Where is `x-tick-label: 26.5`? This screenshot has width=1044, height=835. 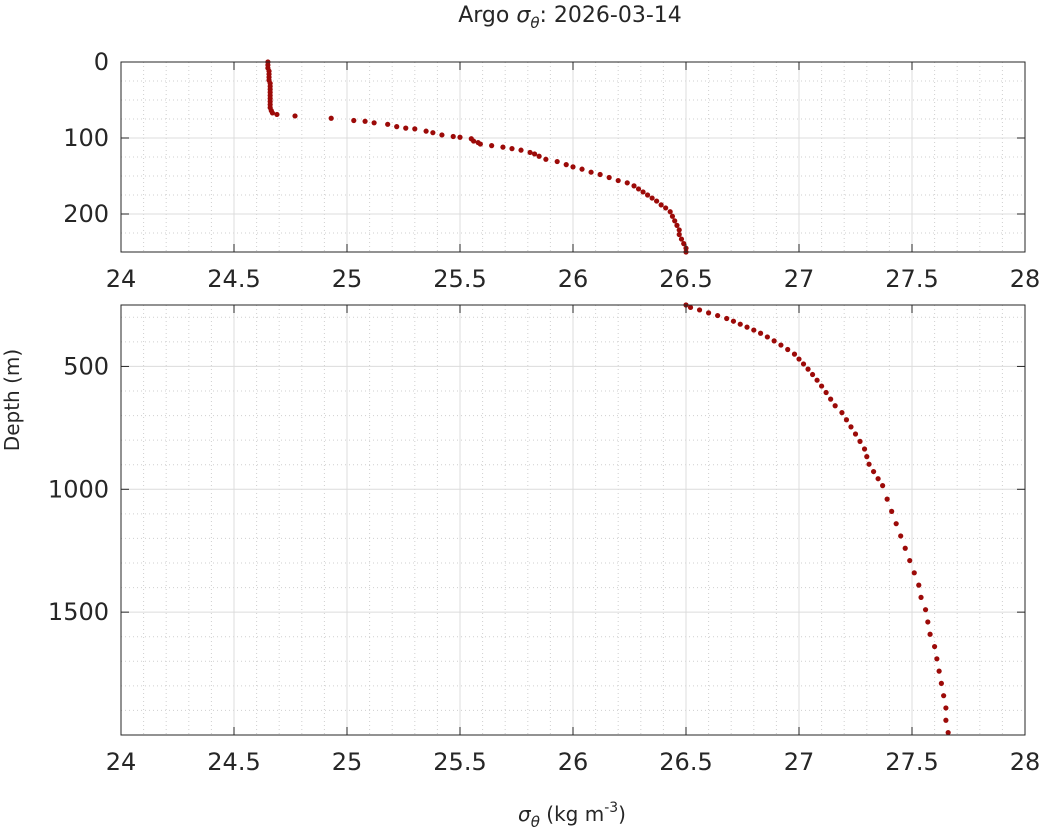
x-tick-label: 26.5 is located at coordinates (685, 762).